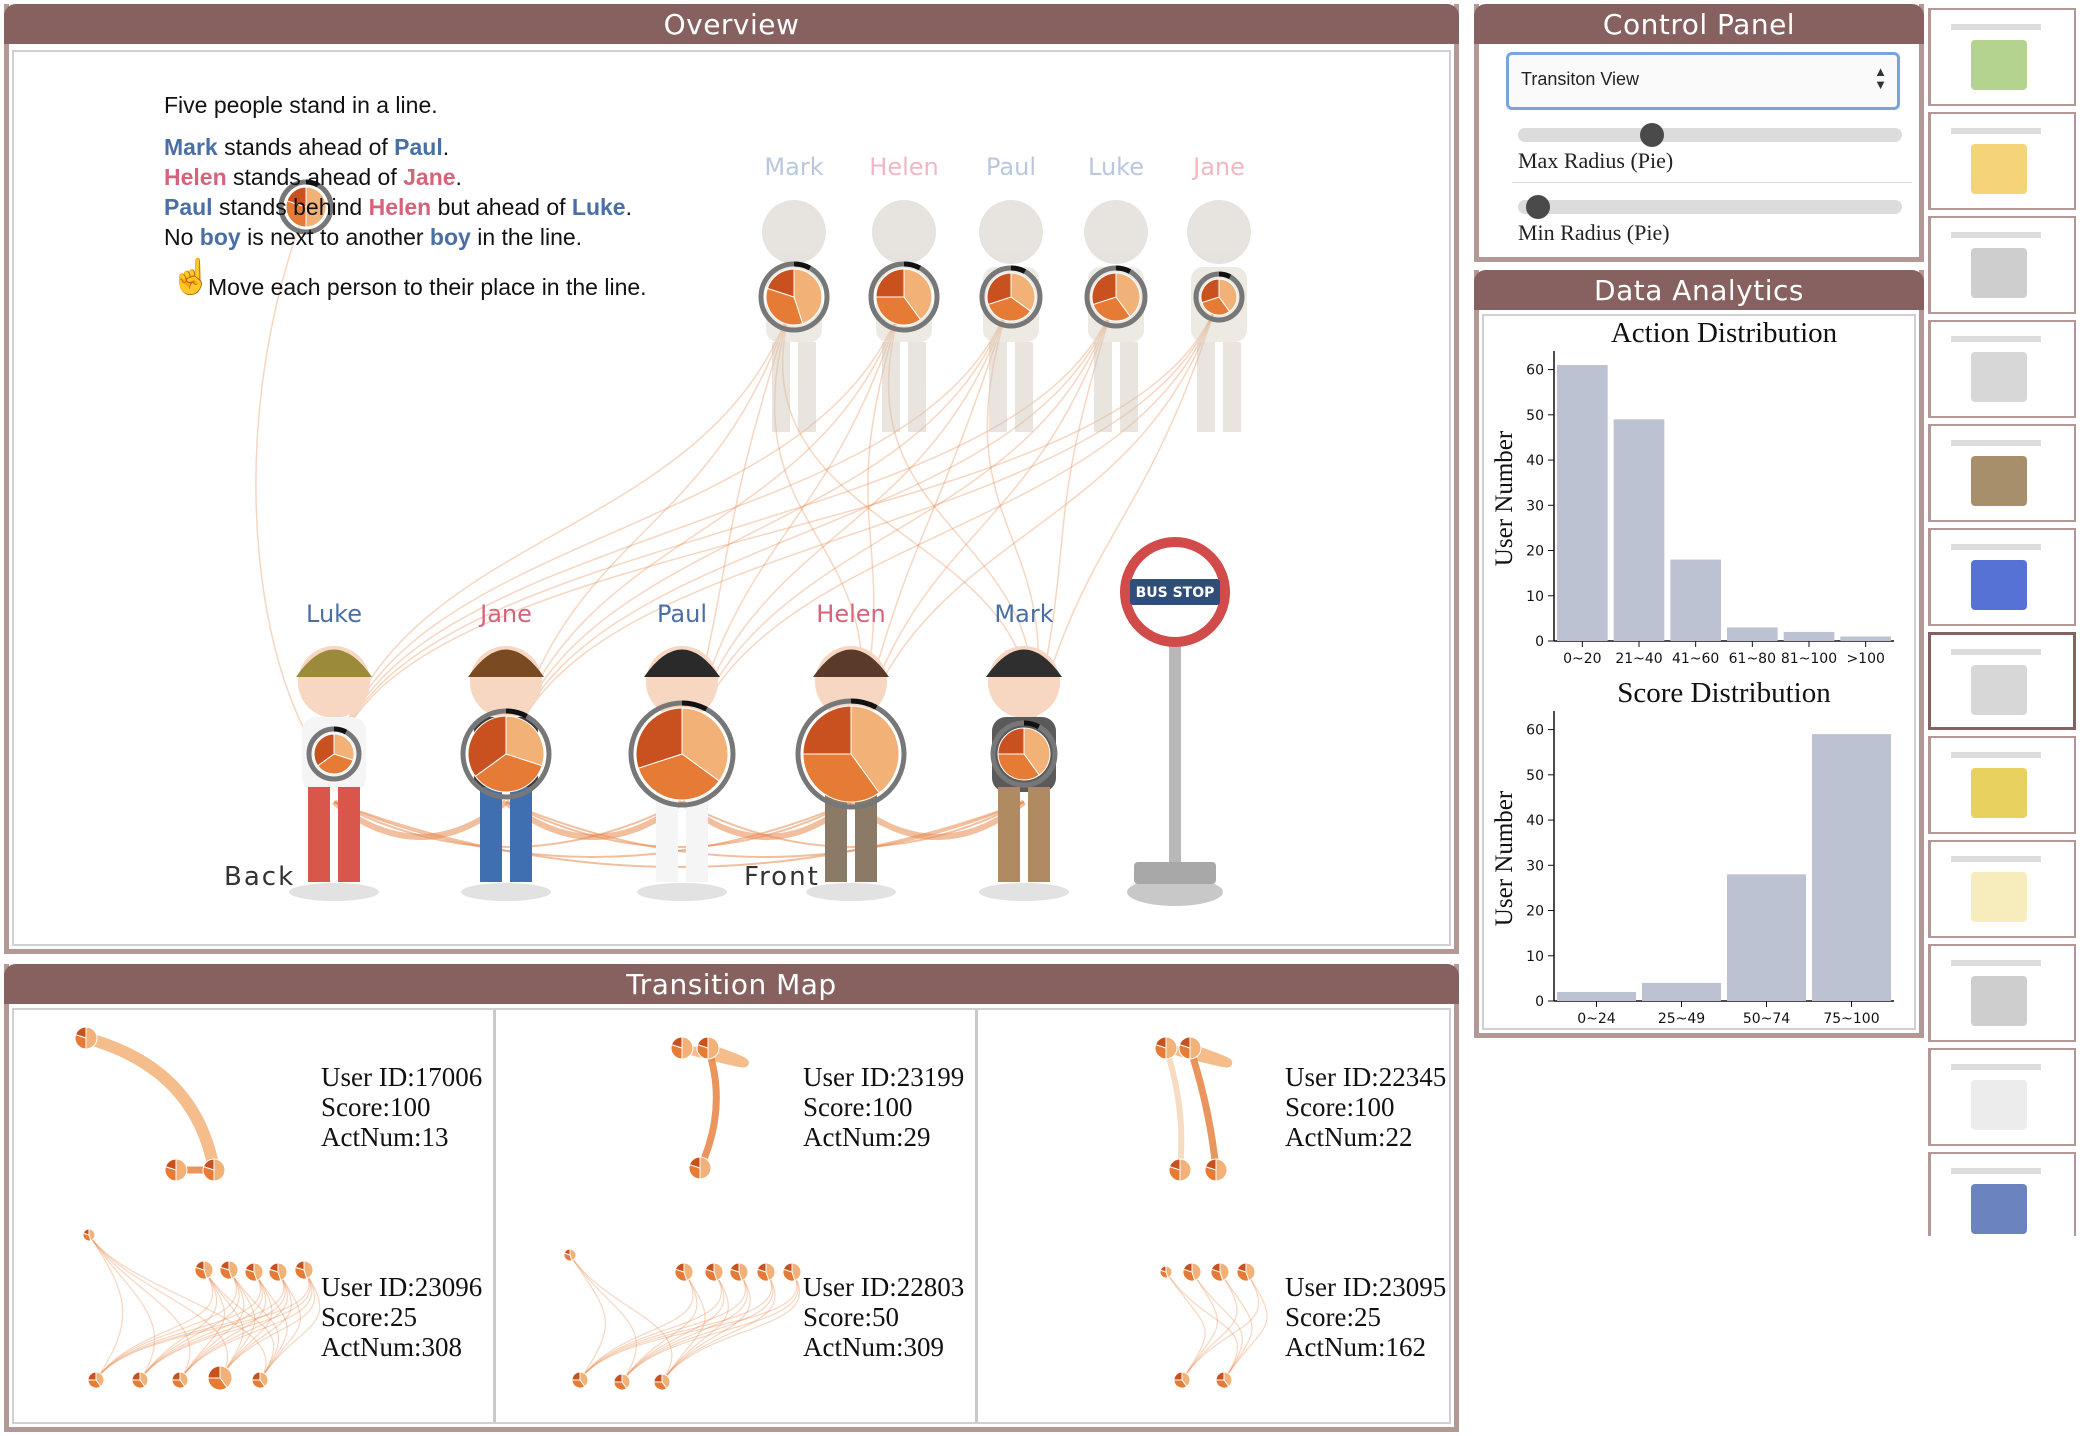 This screenshot has height=1436, width=2084. I want to click on ghost-figure-jane, so click(1219, 316).